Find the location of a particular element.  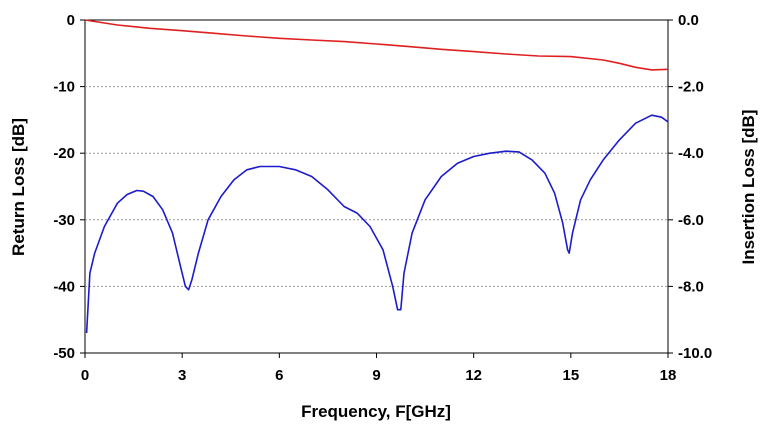

left-tick-label: -20 is located at coordinates (64, 153).